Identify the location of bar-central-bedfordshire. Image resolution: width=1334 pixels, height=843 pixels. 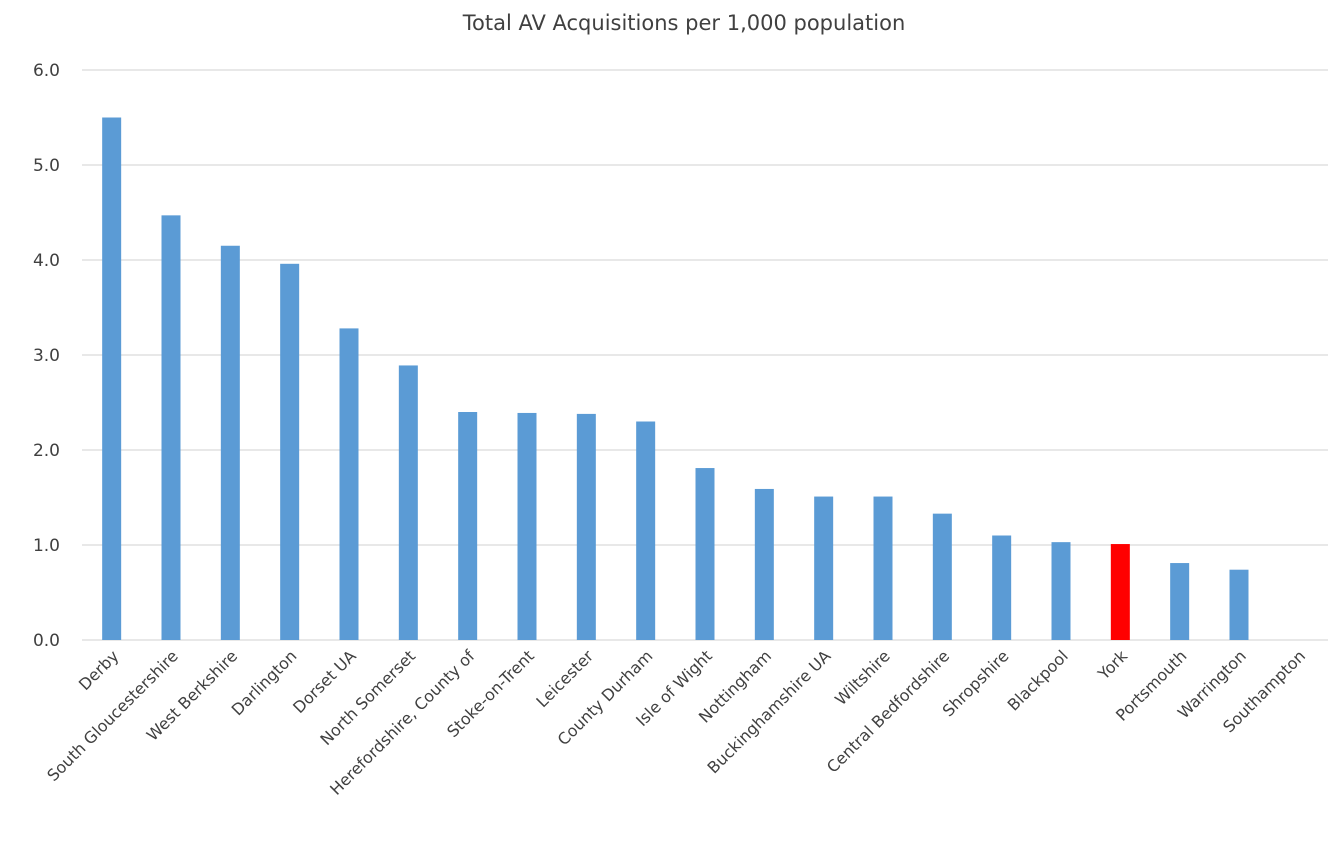
(942, 576).